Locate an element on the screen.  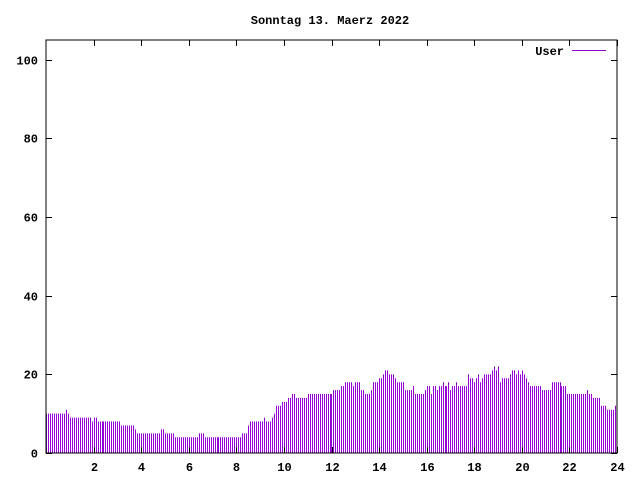
x-tick-label: 4 is located at coordinates (141, 468).